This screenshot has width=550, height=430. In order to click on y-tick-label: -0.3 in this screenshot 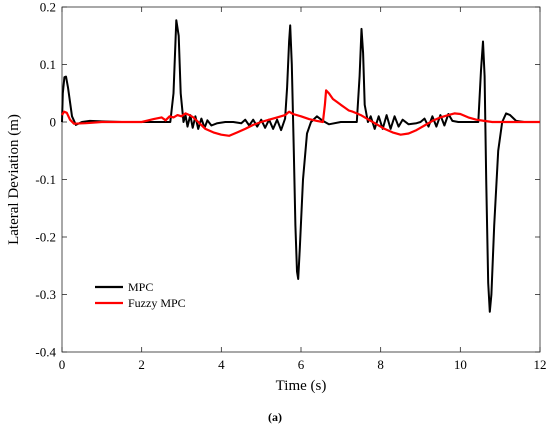, I will do `click(45, 294)`.